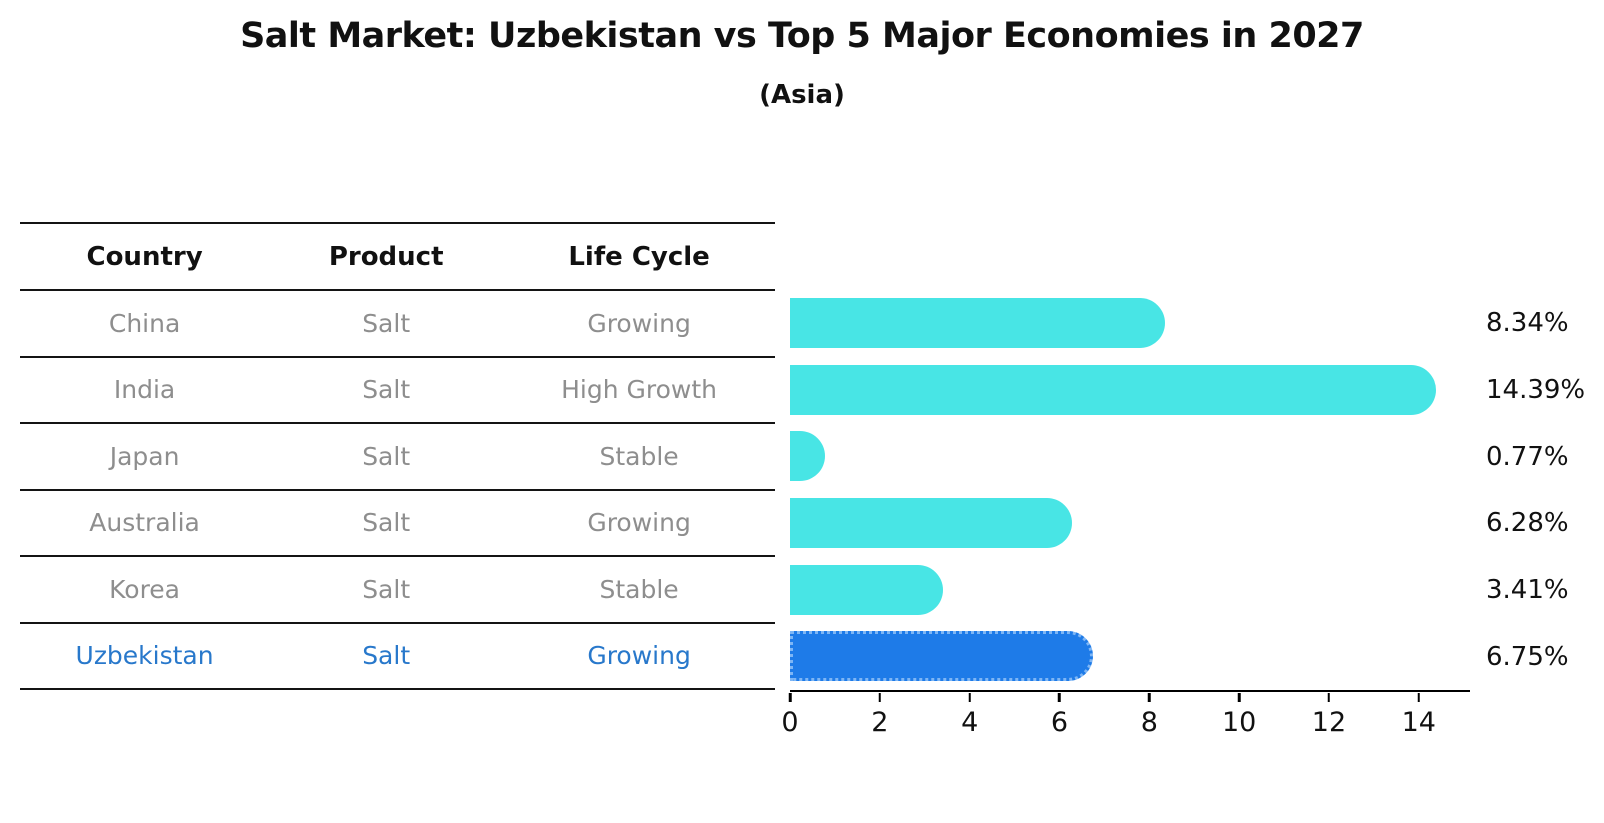 The width and height of the screenshot is (1604, 823). Describe the element at coordinates (790, 722) in the screenshot. I see `x-tick-label: 0` at that location.